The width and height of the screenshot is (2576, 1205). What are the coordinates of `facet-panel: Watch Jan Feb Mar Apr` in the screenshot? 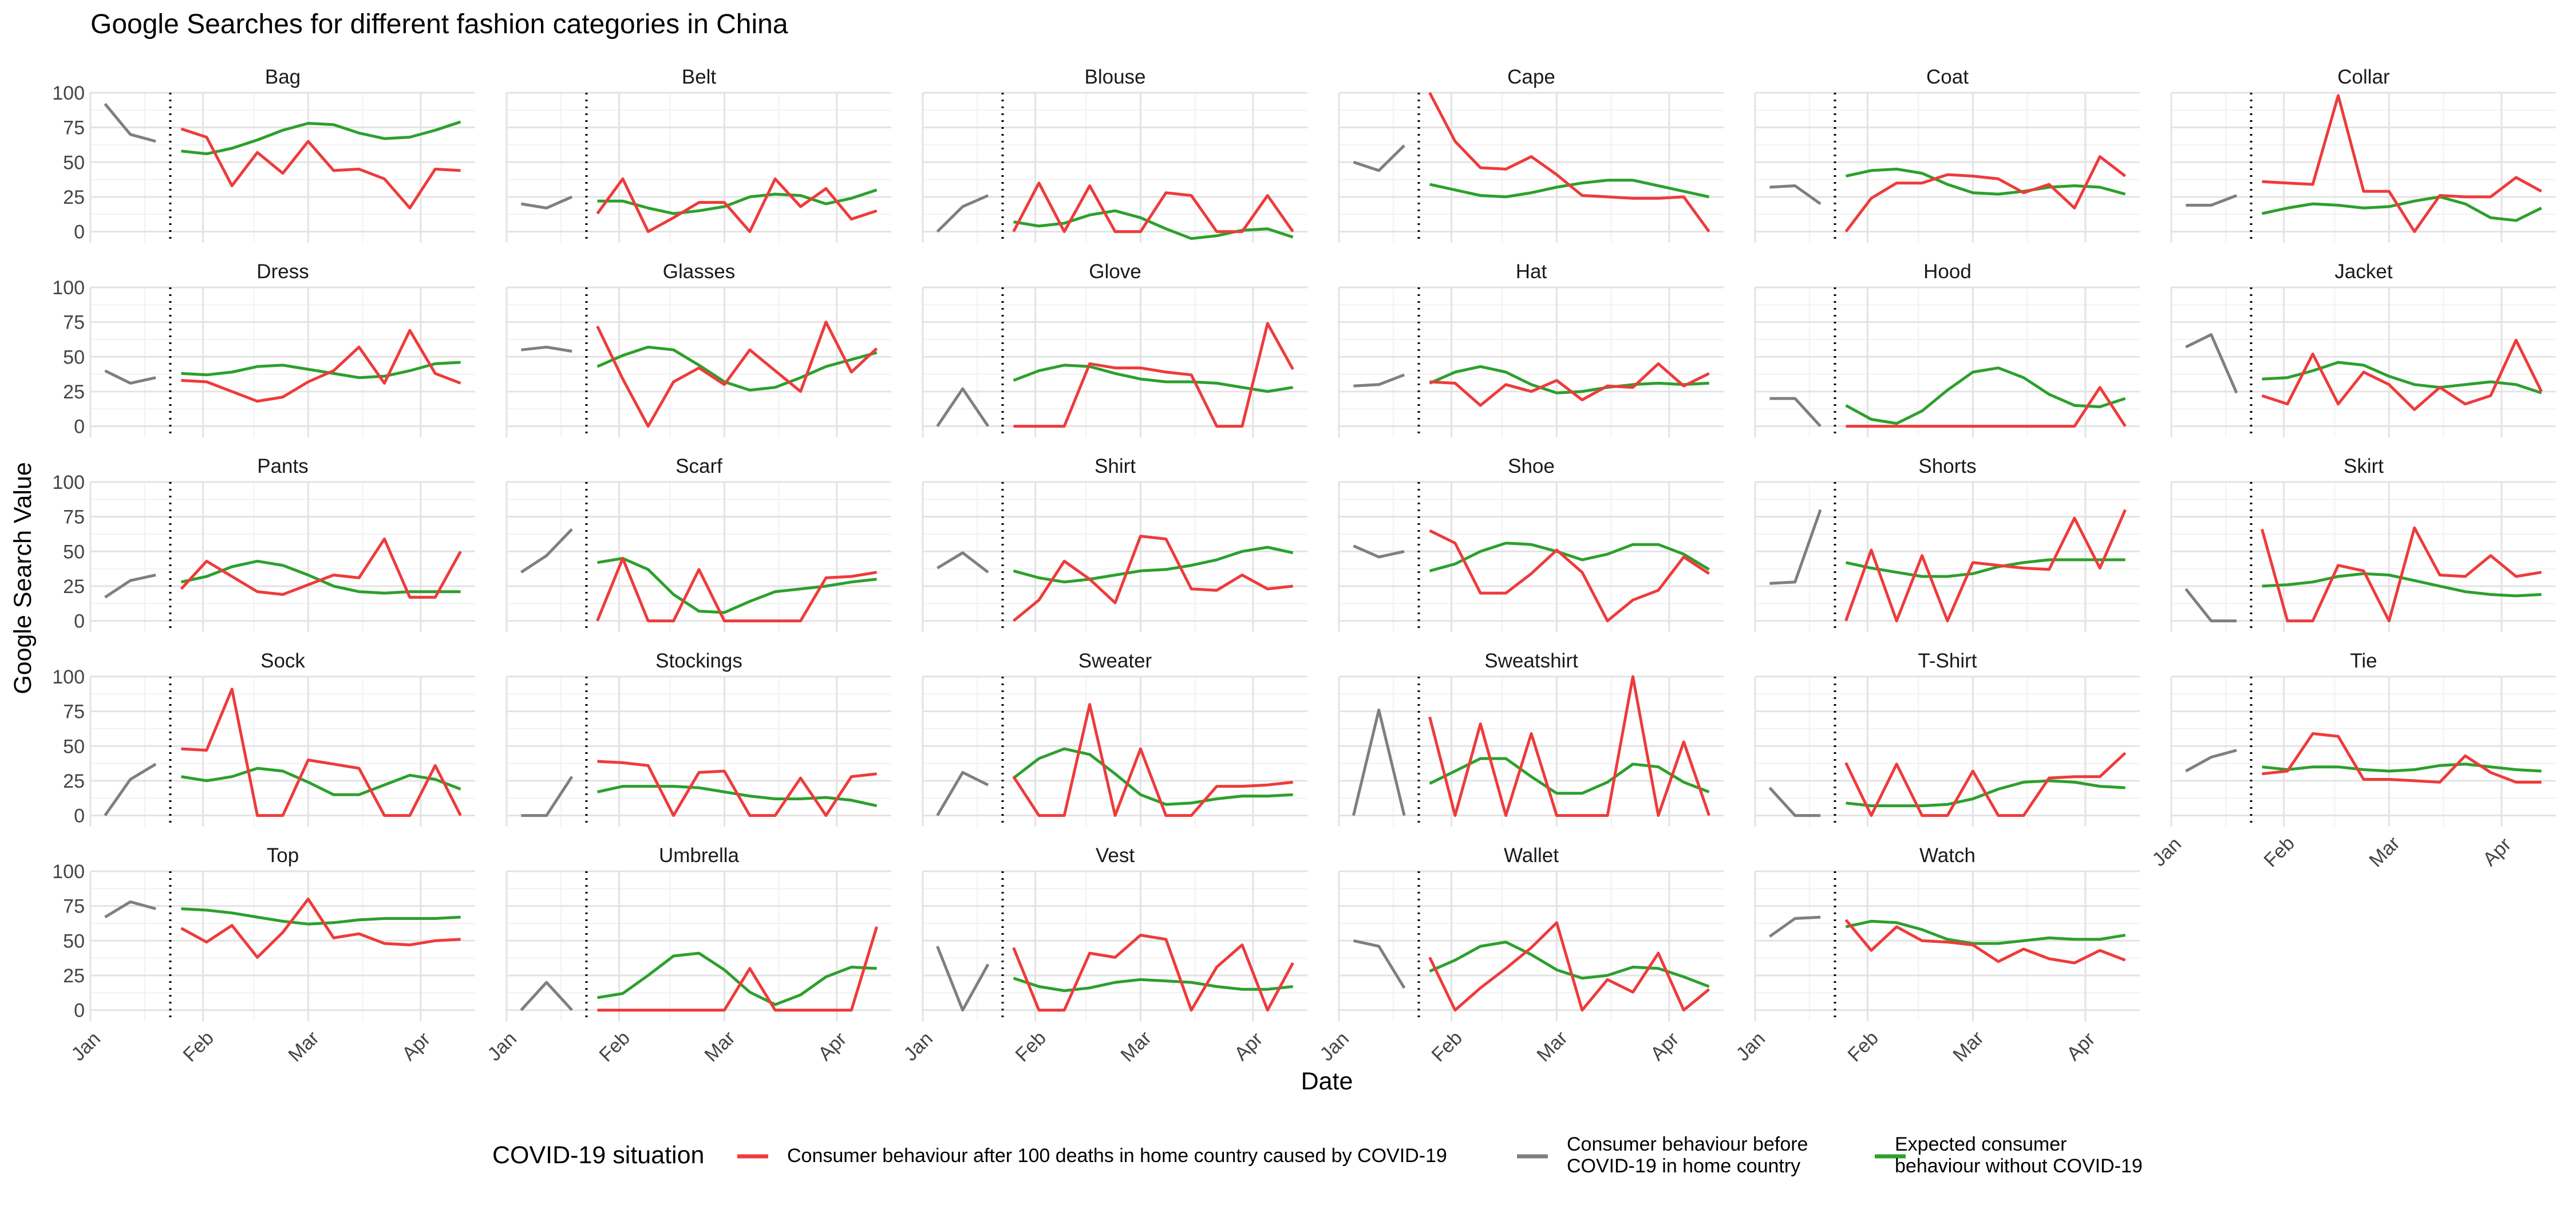 It's located at (1936, 955).